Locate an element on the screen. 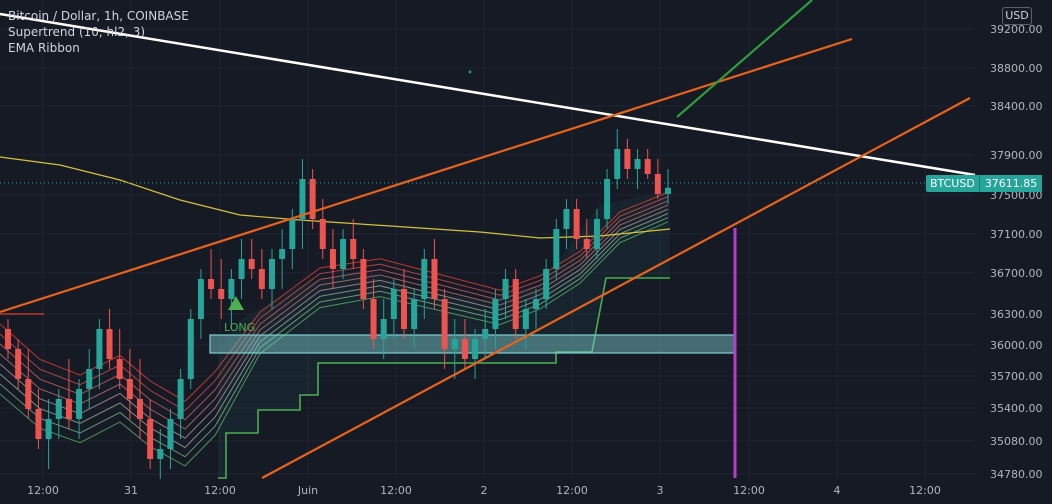 This screenshot has height=504, width=1052. legend-symbol: Bitcoin / Dollar, 1h, COINBASE is located at coordinates (98, 16).